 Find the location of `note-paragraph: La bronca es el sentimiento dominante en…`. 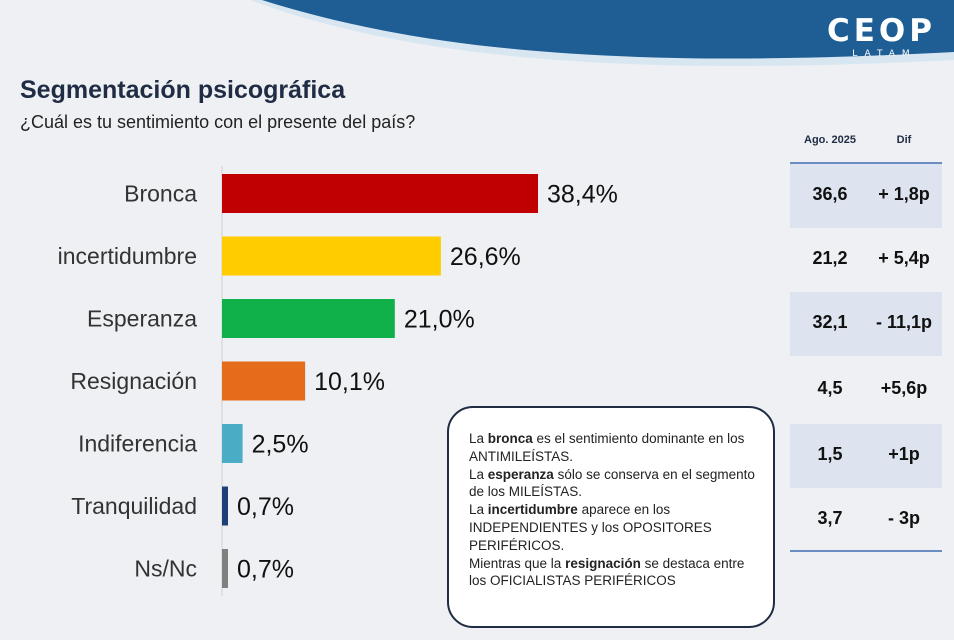

note-paragraph: La bronca es el sentimiento dominante en… is located at coordinates (614, 448).